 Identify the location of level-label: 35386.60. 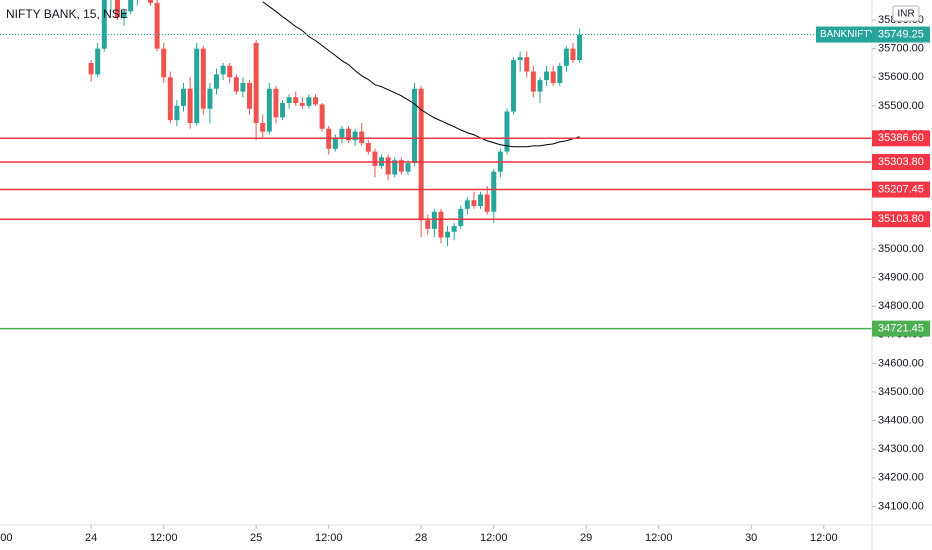
(901, 138).